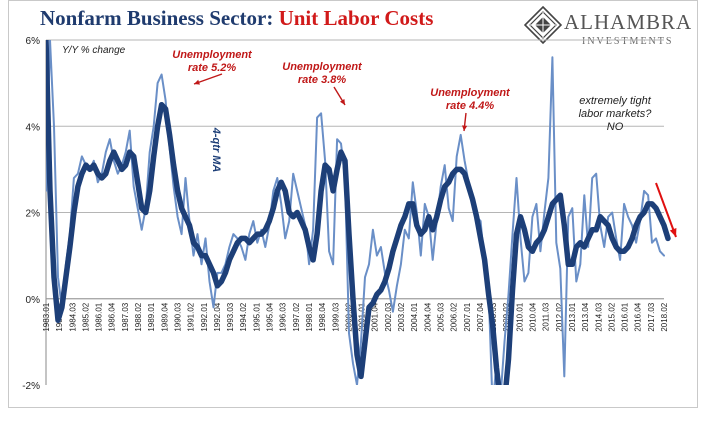 The height and width of the screenshot is (426, 705). What do you see at coordinates (33, 127) in the screenshot?
I see `y-tick-label: 4%` at bounding box center [33, 127].